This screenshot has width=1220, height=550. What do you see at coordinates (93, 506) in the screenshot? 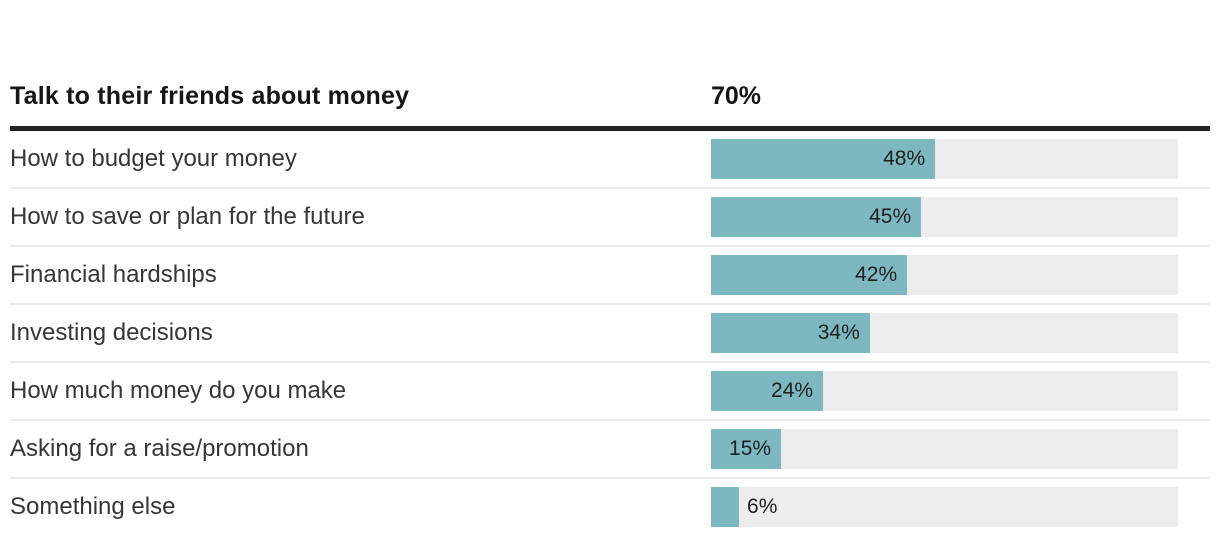
I see `category-label: Something else` at bounding box center [93, 506].